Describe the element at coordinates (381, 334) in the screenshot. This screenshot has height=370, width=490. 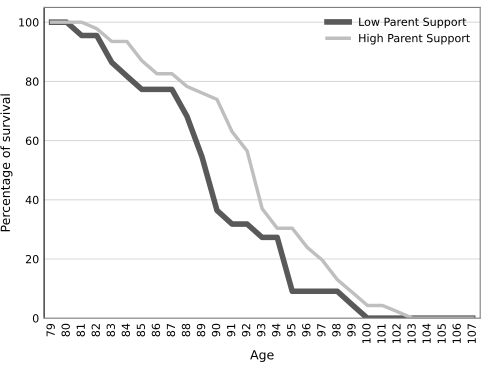
I see `x-tick-label: 101` at that location.